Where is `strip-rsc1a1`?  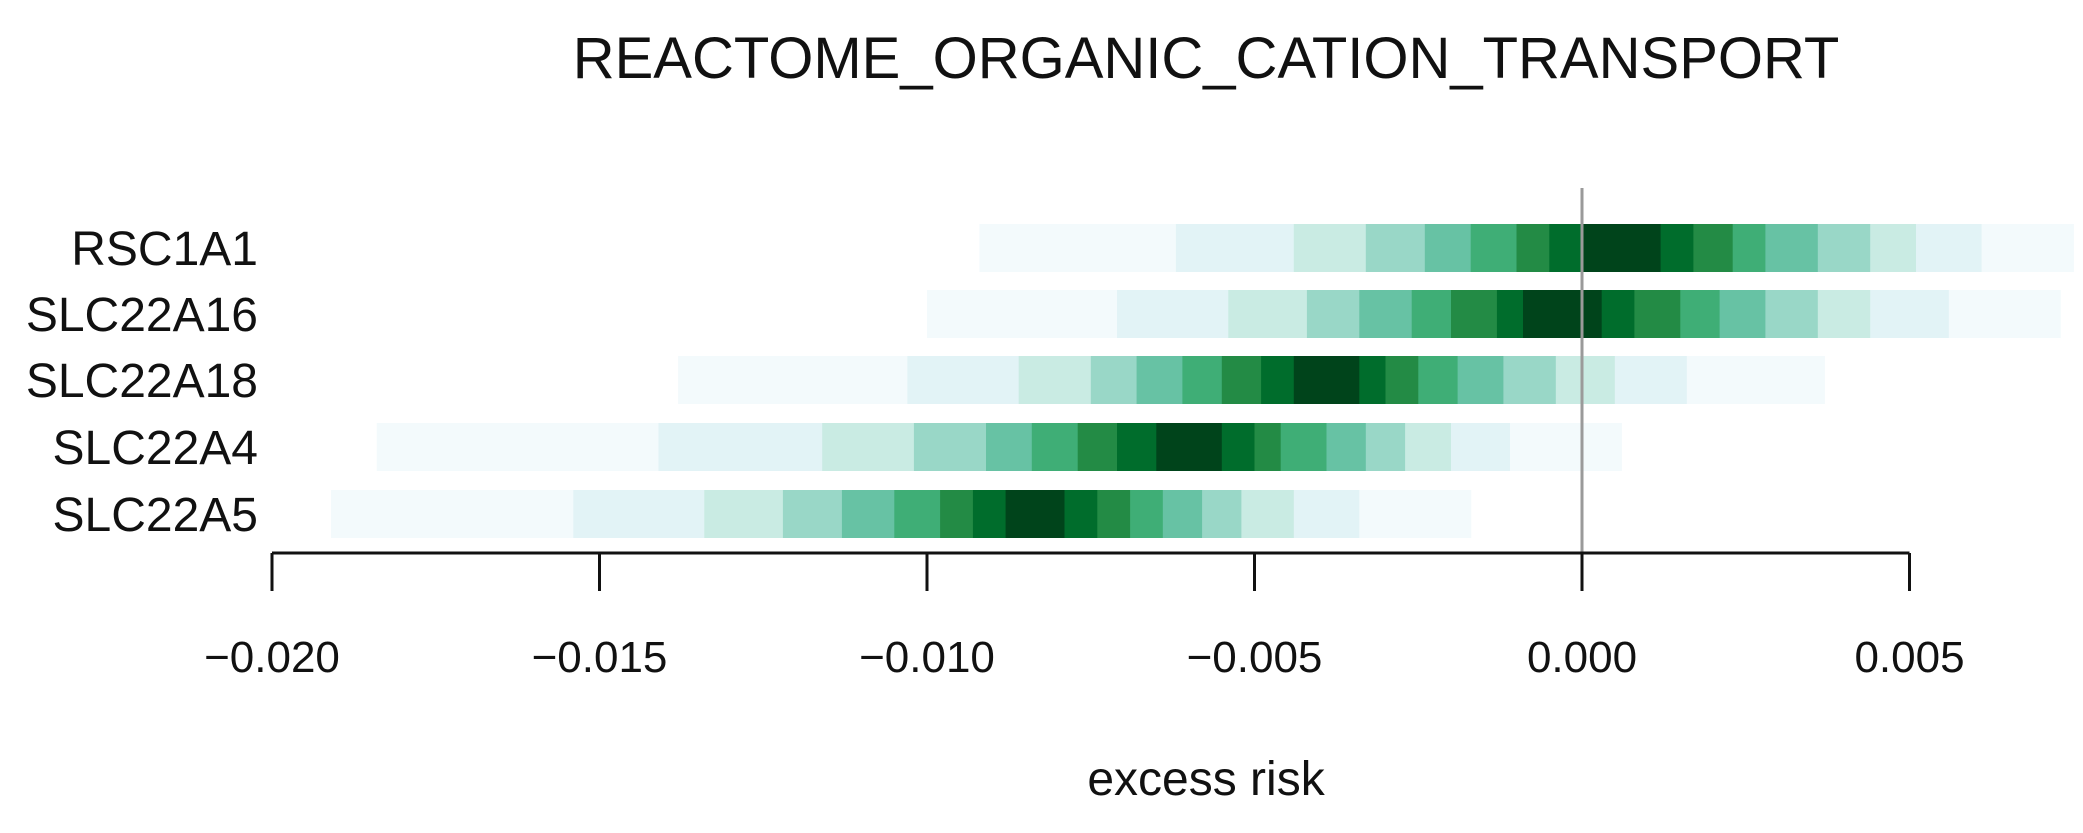 strip-rsc1a1 is located at coordinates (1526, 248).